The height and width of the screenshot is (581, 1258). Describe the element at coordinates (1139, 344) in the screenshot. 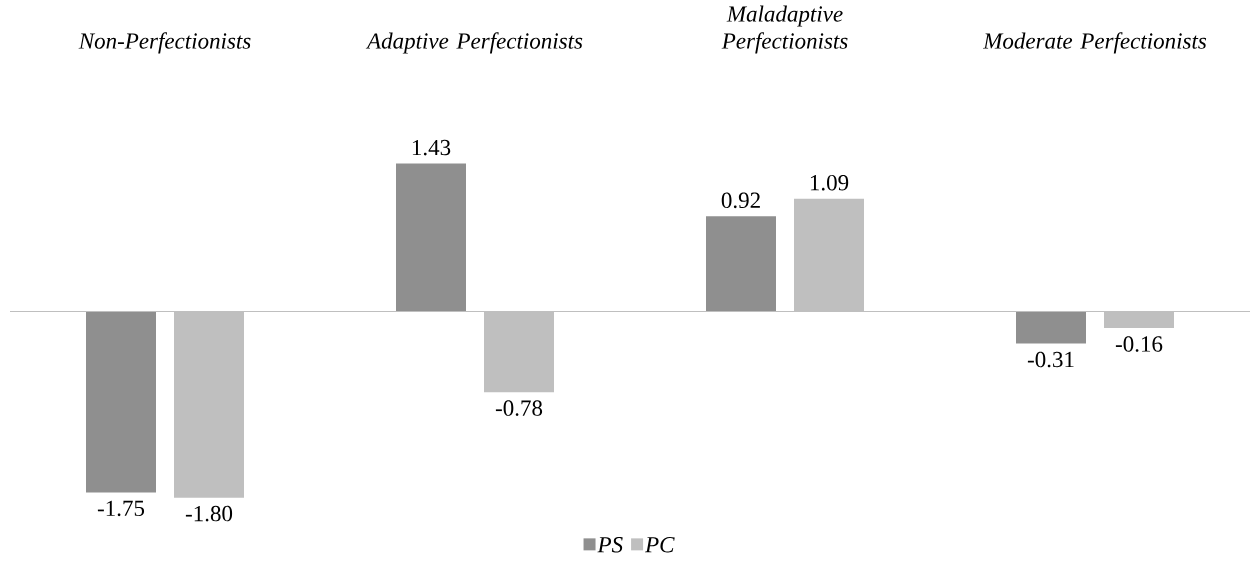

I see `data-label: -0.16` at that location.